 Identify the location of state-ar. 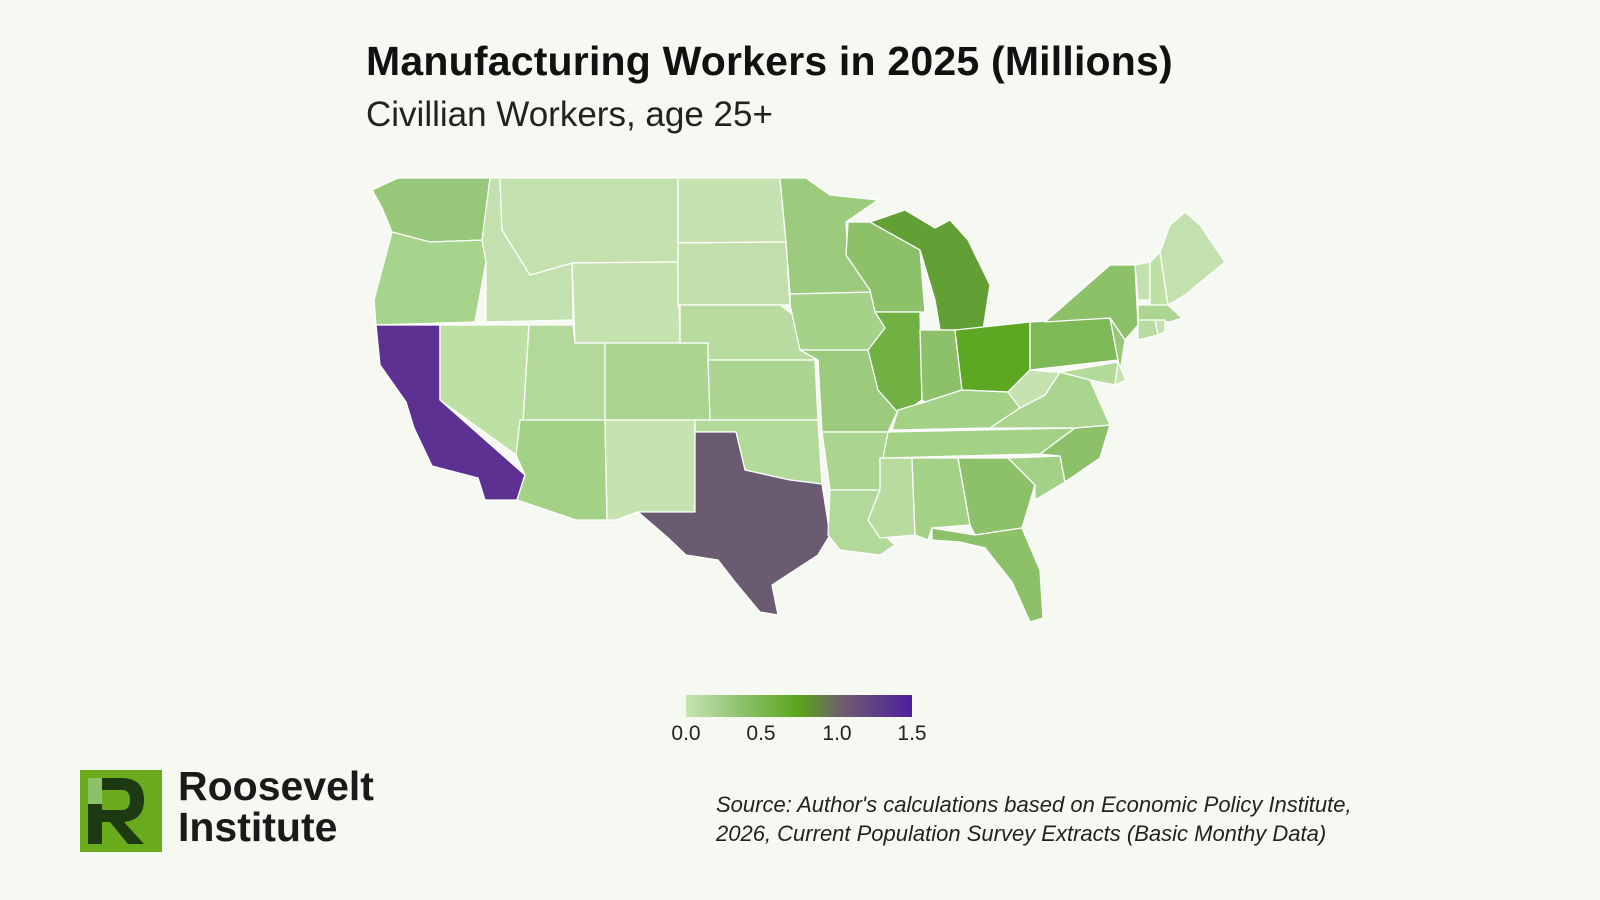
(855, 461).